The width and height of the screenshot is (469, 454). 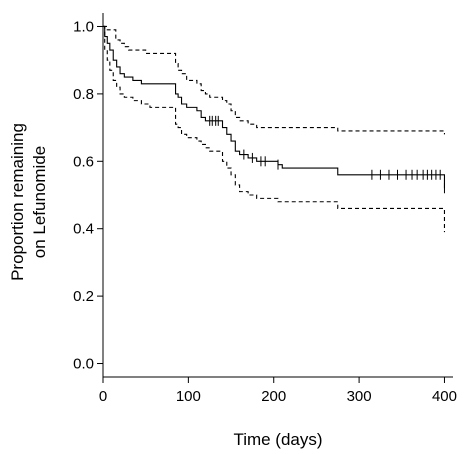 What do you see at coordinates (83, 229) in the screenshot?
I see `y-tick-label: 0.4` at bounding box center [83, 229].